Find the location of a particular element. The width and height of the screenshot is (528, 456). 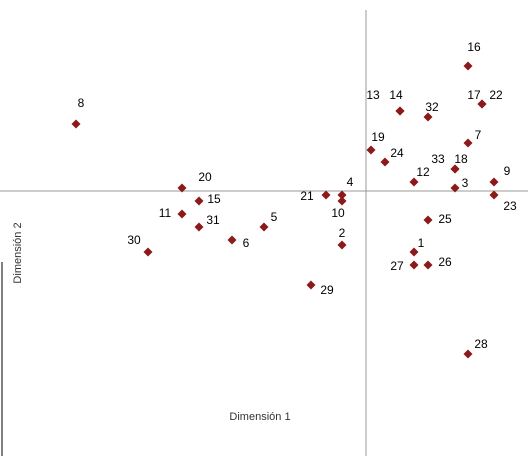

point-label: 5 is located at coordinates (274, 217).